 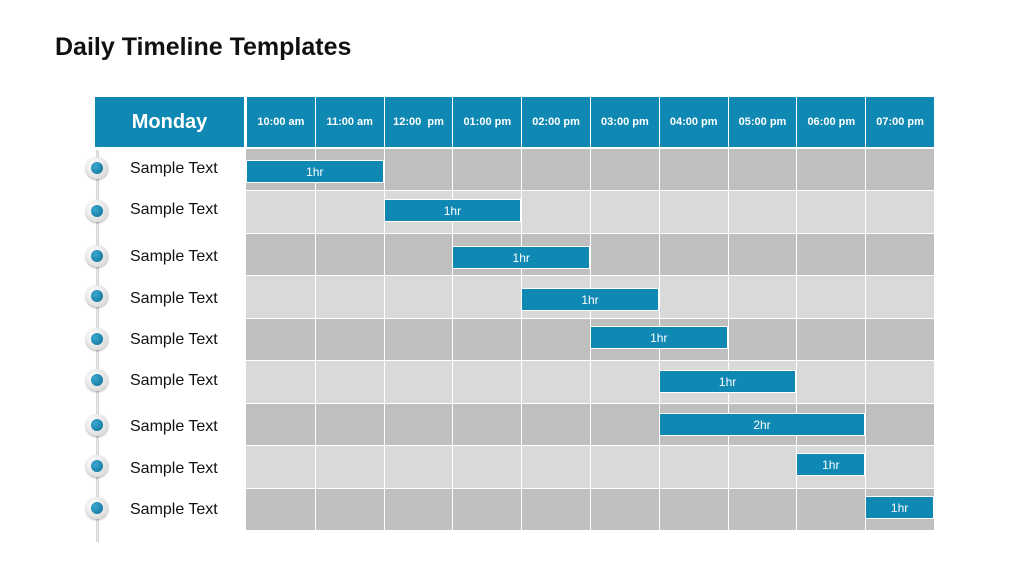 What do you see at coordinates (203, 47) in the screenshot?
I see `page-title: Daily Timeline Templates` at bounding box center [203, 47].